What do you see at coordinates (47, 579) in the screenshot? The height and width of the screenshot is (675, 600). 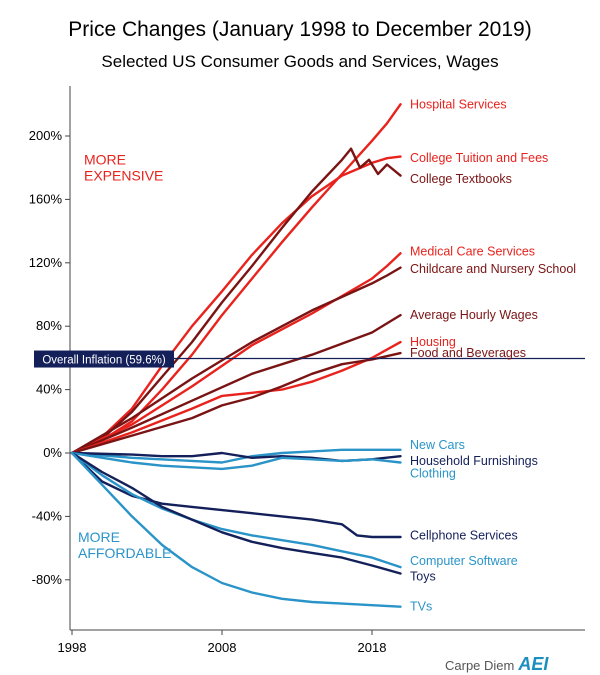 I see `y-tick-label: -80%` at bounding box center [47, 579].